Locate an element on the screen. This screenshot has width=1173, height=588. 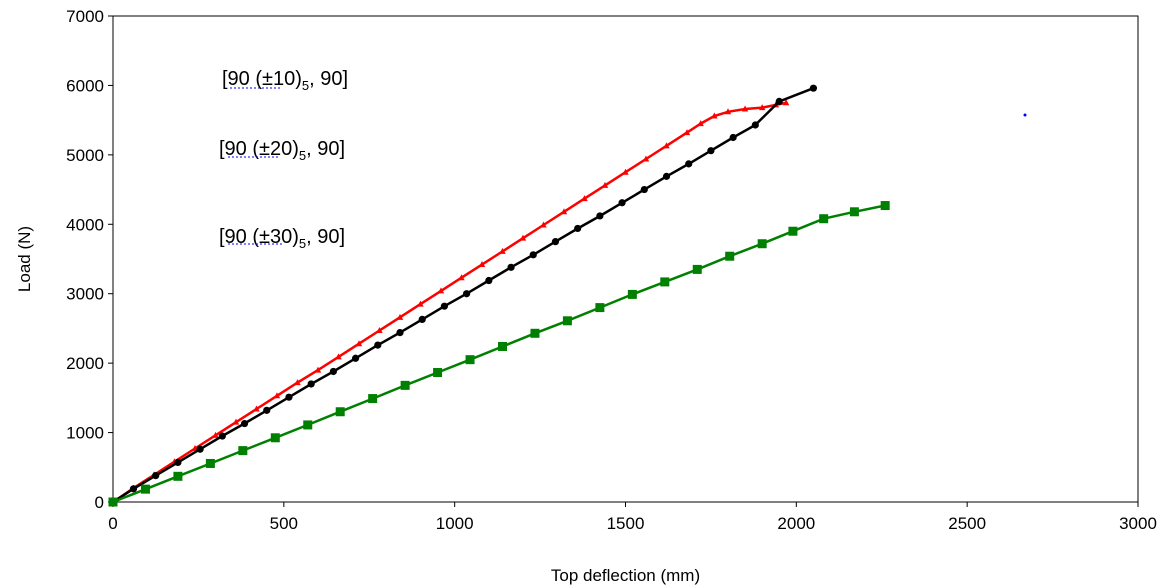
y-tick-label: 3000 is located at coordinates (85, 294).